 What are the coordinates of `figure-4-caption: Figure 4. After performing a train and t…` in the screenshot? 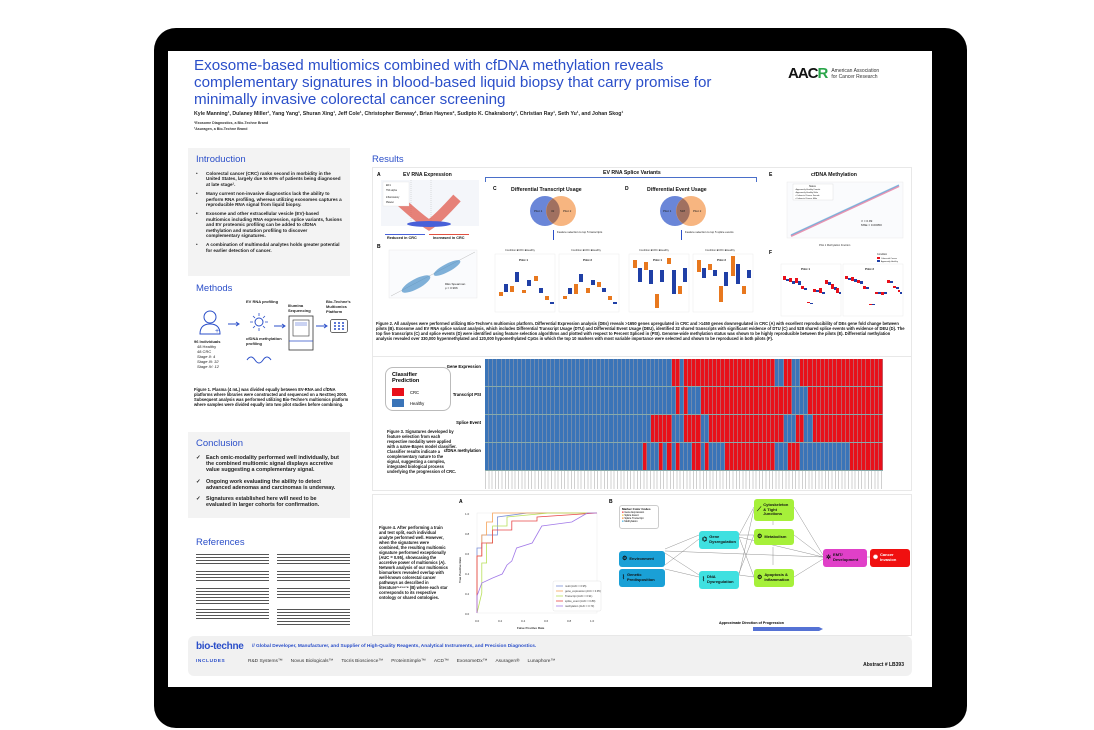 It's located at (413, 562).